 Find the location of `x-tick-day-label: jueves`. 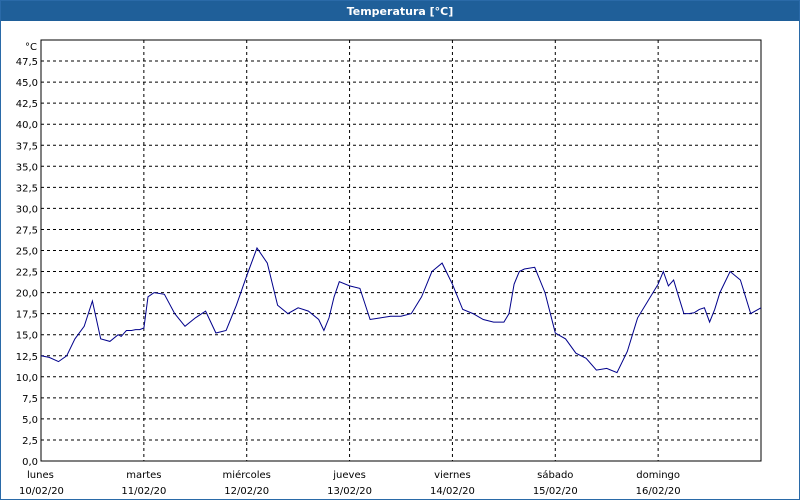

x-tick-day-label: jueves is located at coordinates (349, 475).